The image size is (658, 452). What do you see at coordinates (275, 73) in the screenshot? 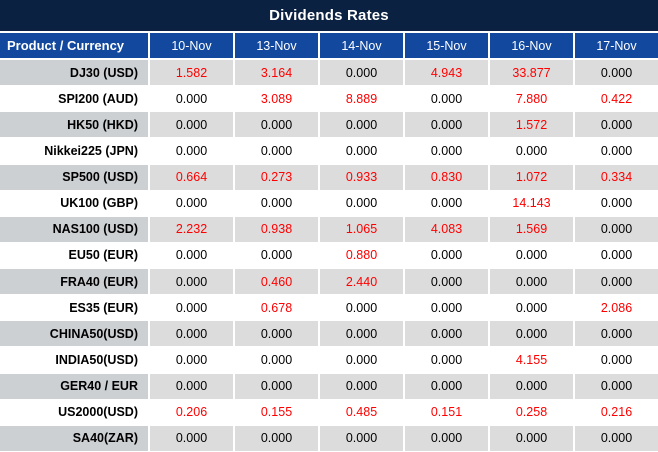
I see `value-cell: 3.164` at bounding box center [275, 73].